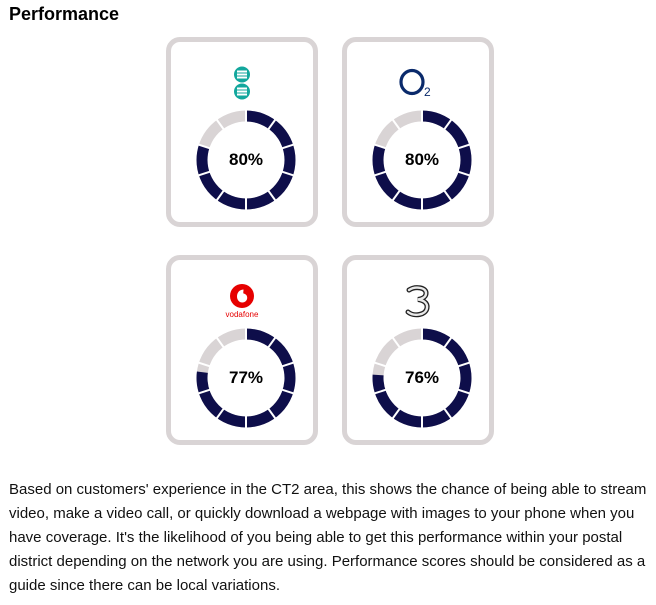 The image size is (656, 605). What do you see at coordinates (64, 14) in the screenshot?
I see `section-title: Performance` at bounding box center [64, 14].